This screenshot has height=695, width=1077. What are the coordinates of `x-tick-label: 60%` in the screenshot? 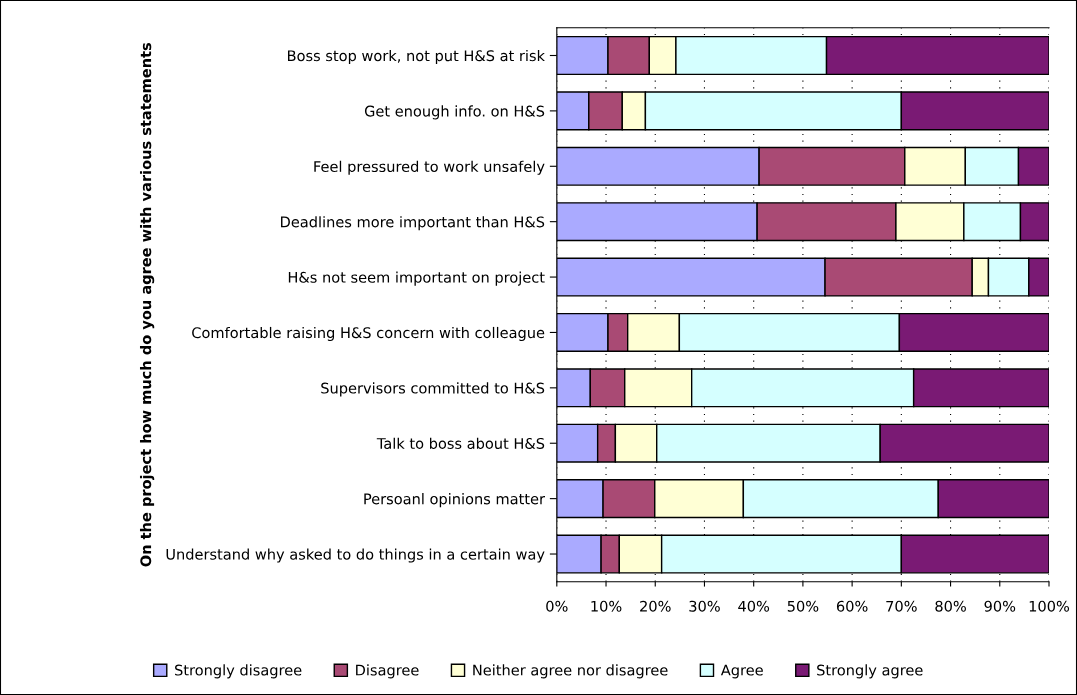 It's located at (852, 606).